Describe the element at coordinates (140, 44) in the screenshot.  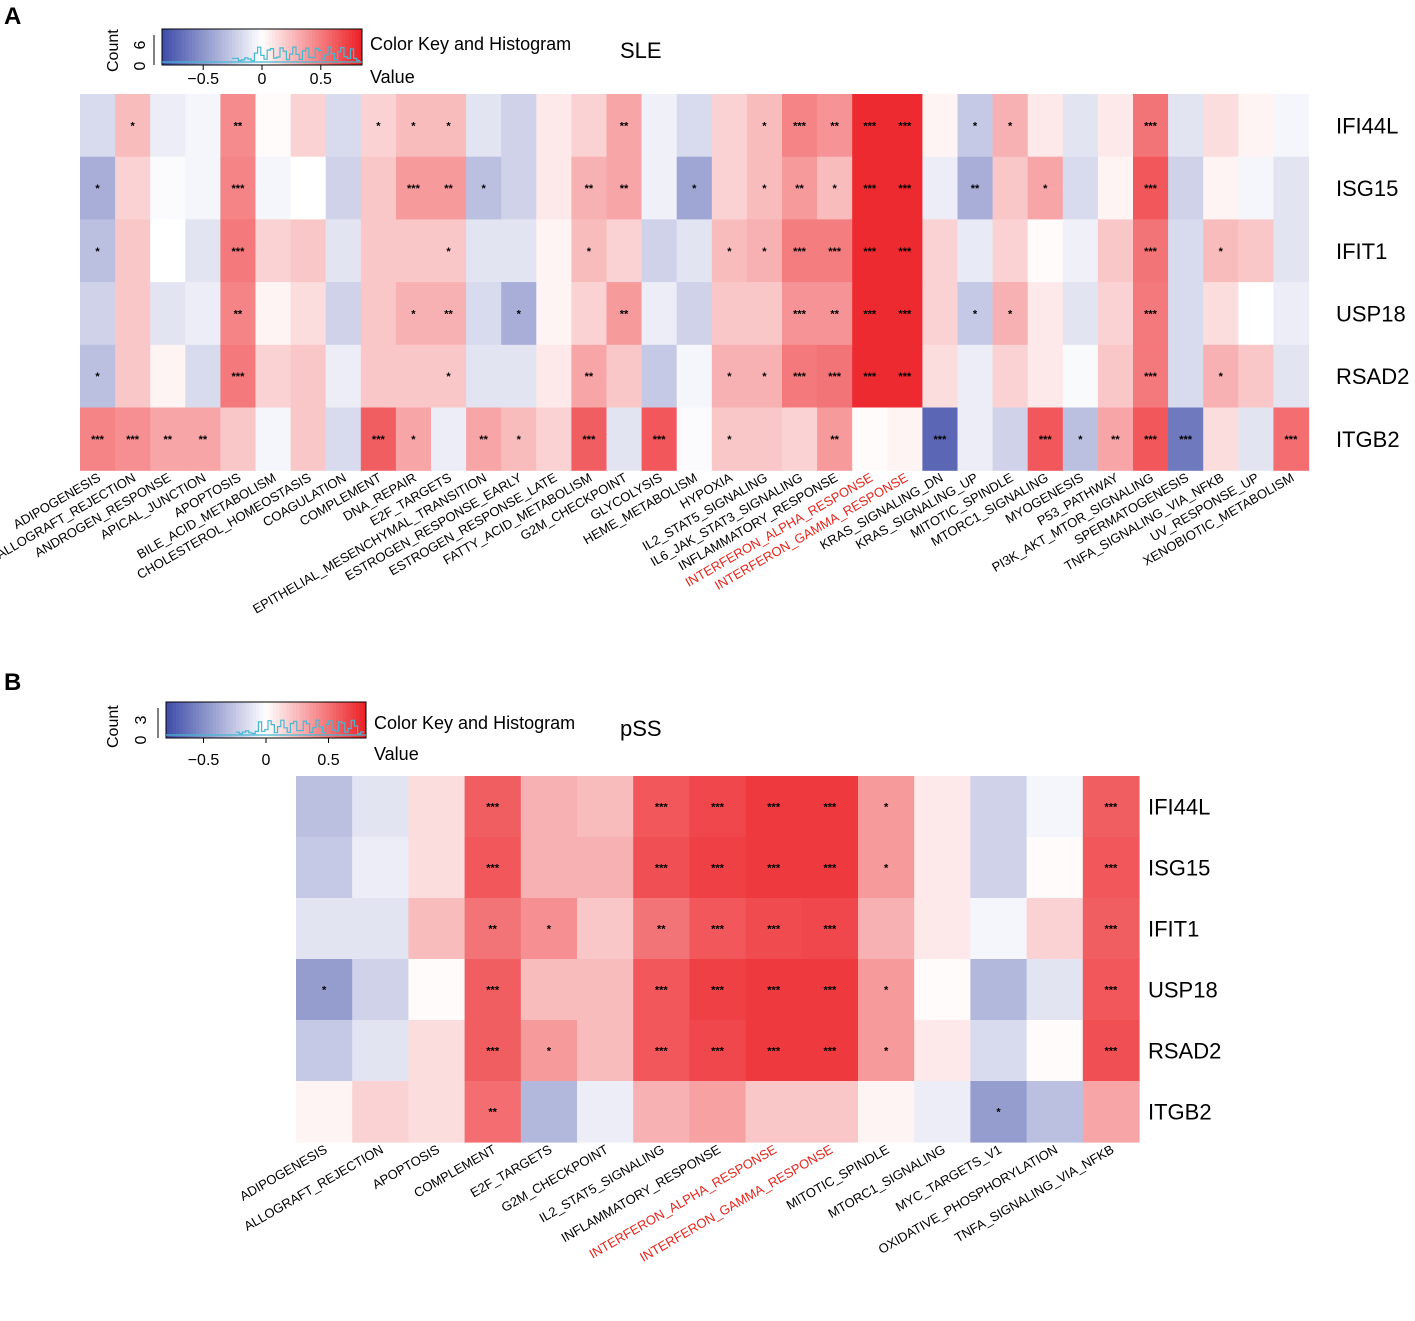
I see `count-tick-a: 6` at that location.